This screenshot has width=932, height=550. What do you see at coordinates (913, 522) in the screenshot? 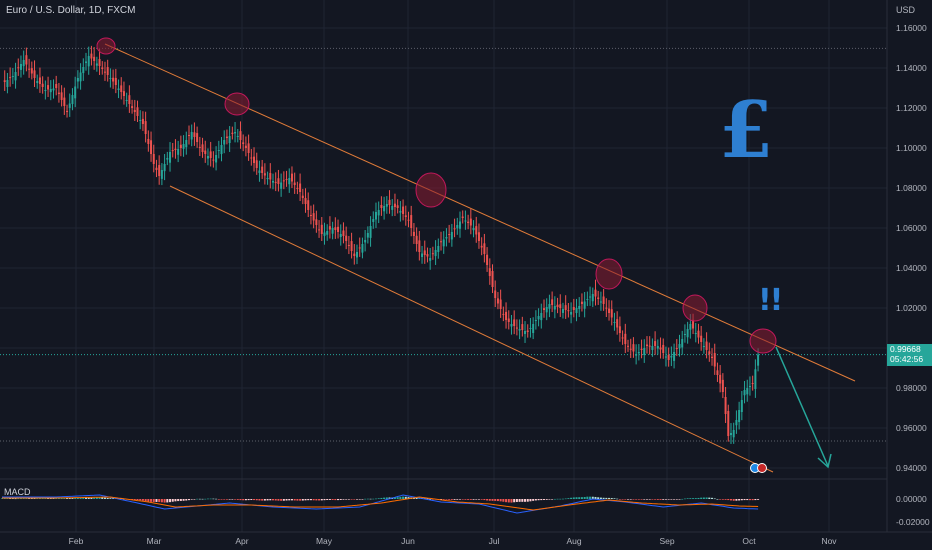
I see `macd-tick-label: -0.02000` at bounding box center [913, 522].